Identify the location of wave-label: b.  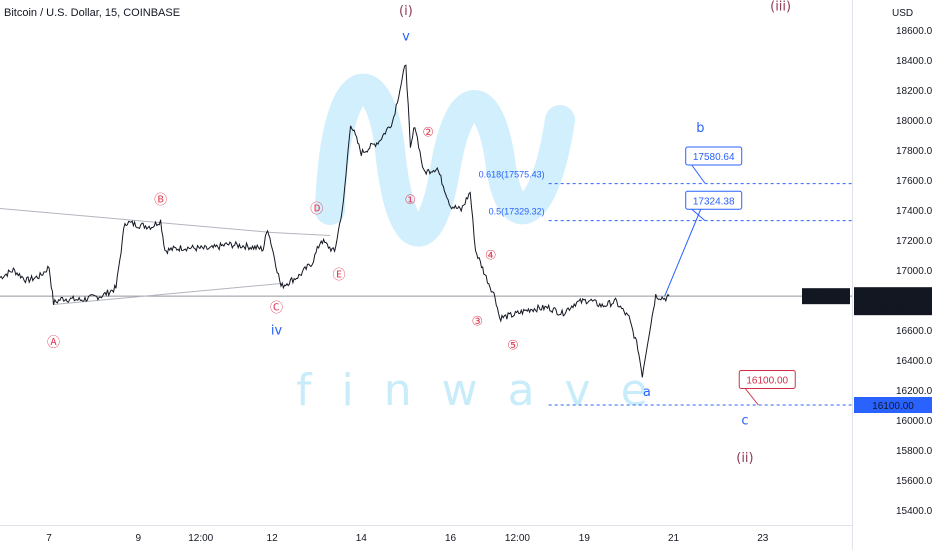
(700, 128).